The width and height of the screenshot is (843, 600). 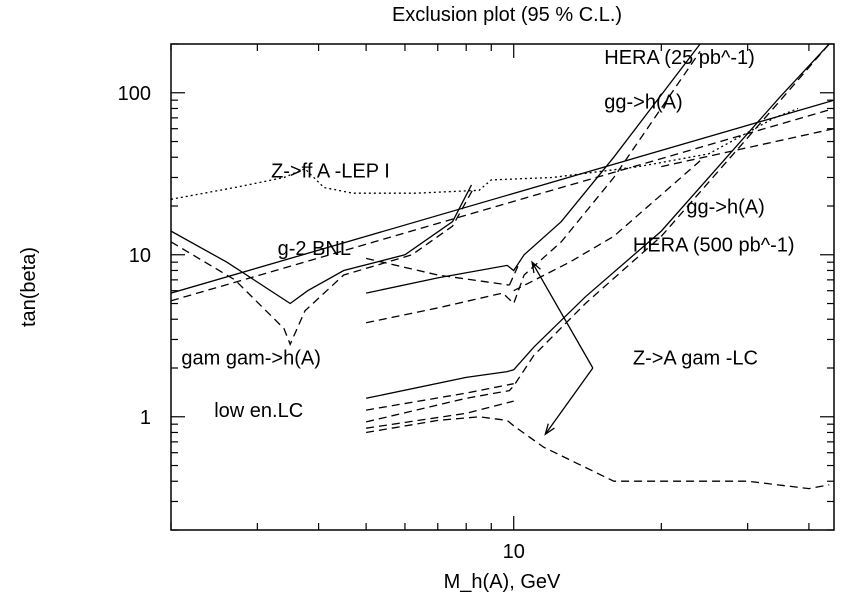 What do you see at coordinates (507, 15) in the screenshot?
I see `chart-title: Exclusion plot (95 % C.L.)` at bounding box center [507, 15].